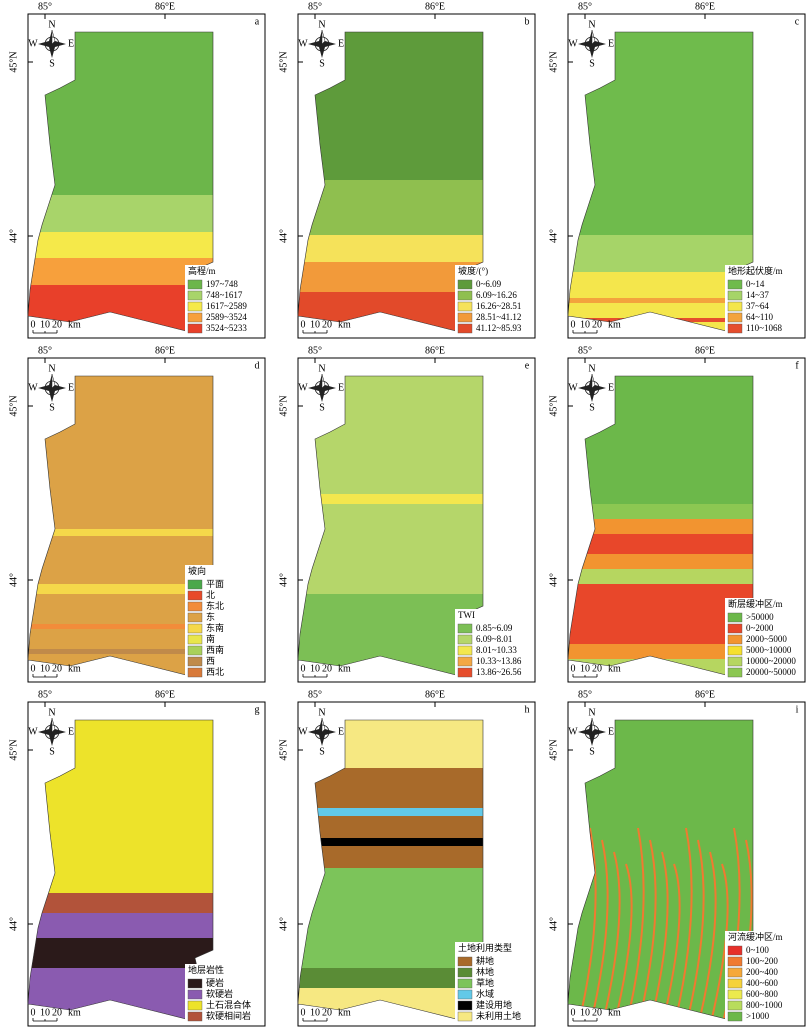 The height and width of the screenshot is (1032, 811). I want to click on legend-label: 13.86~26.56, so click(499, 672).